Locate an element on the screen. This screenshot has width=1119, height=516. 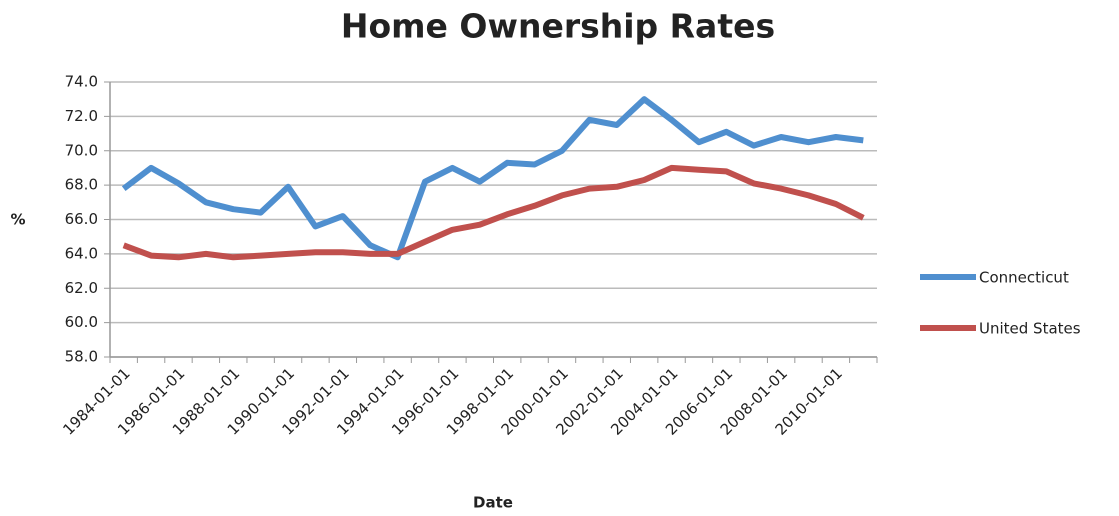
y-tick-label: 66.0 is located at coordinates (81, 219).